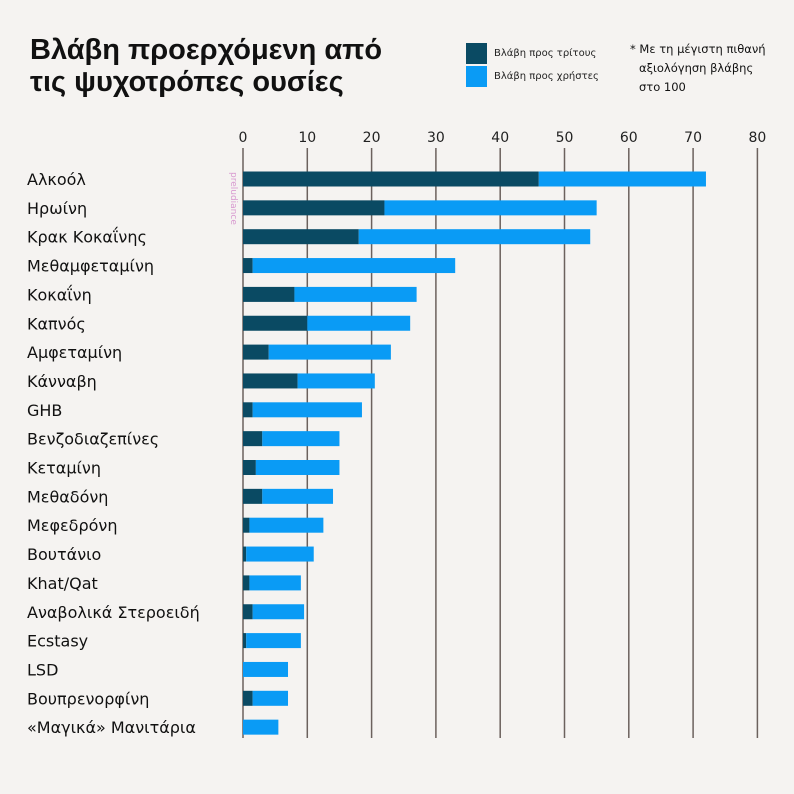 Image resolution: width=794 pixels, height=794 pixels. What do you see at coordinates (64, 468) in the screenshot?
I see `category-label: Κεταμίνη` at bounding box center [64, 468].